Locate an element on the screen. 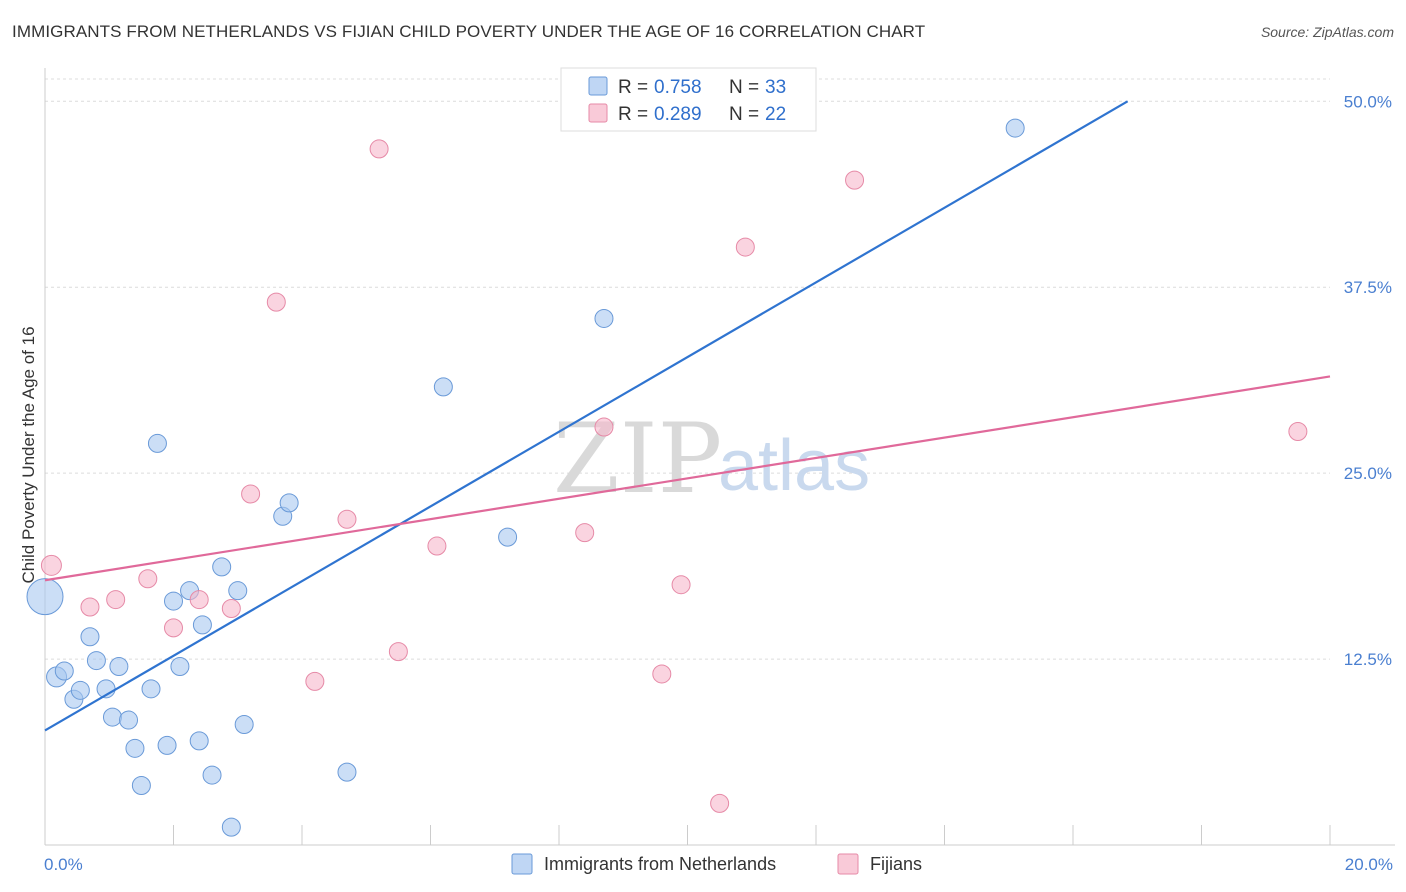  y-tick-label: 50.0% is located at coordinates (1368, 101).